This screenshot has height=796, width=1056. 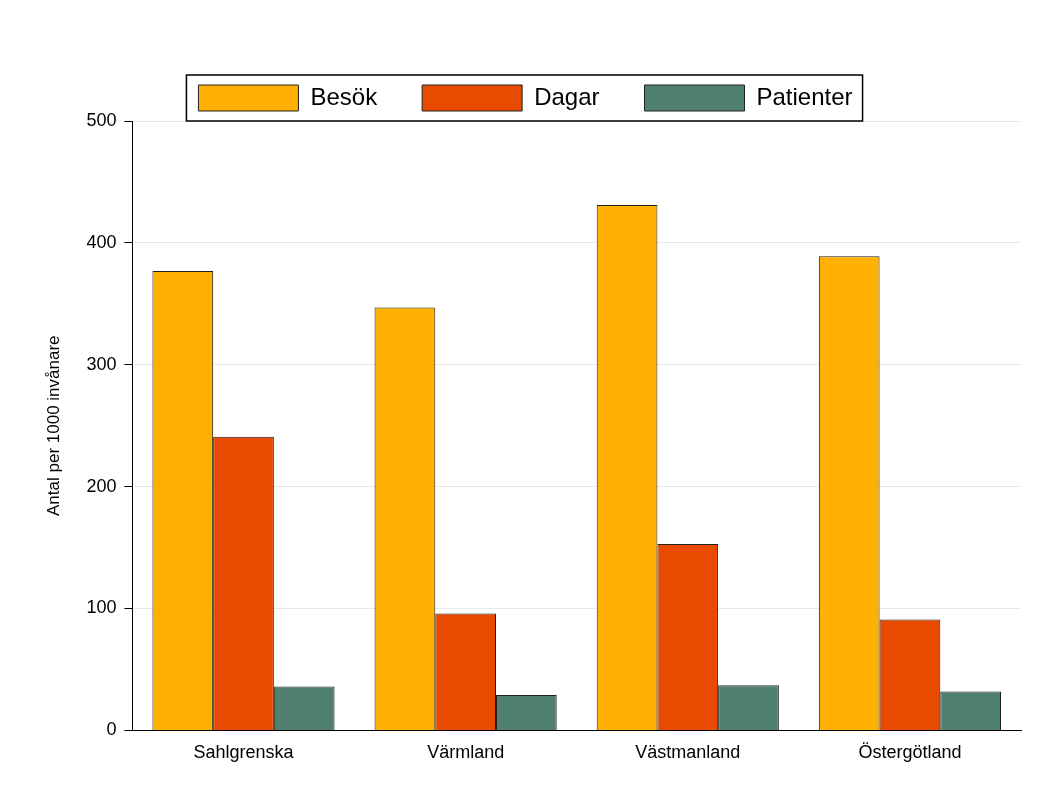 What do you see at coordinates (101, 241) in the screenshot?
I see `y-tick-label: 400` at bounding box center [101, 241].